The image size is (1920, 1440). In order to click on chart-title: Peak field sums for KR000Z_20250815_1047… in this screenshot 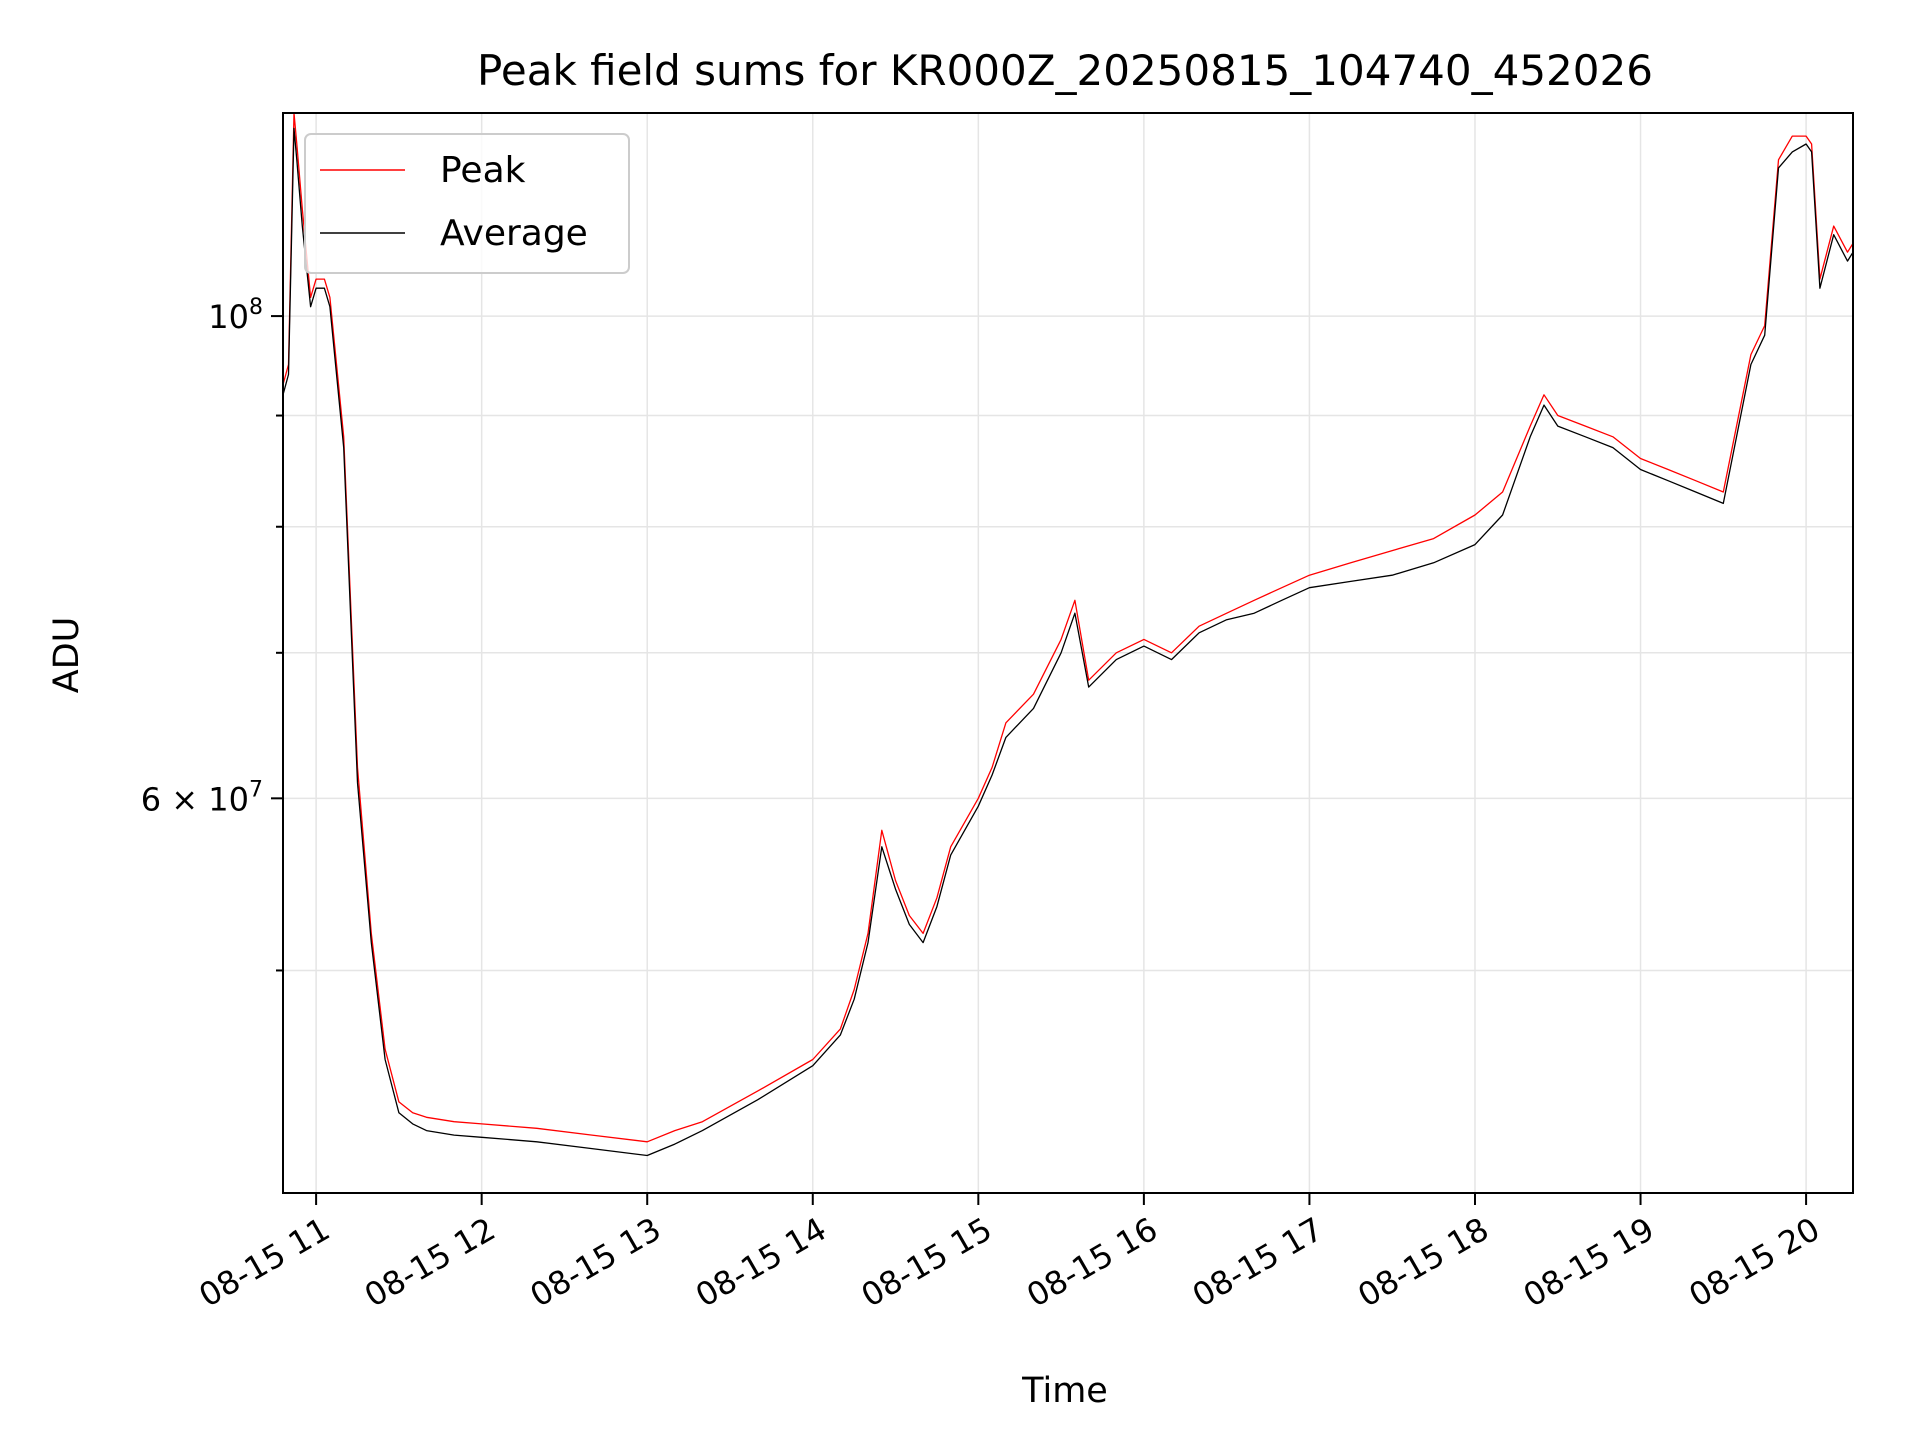, I will do `click(1065, 70)`.